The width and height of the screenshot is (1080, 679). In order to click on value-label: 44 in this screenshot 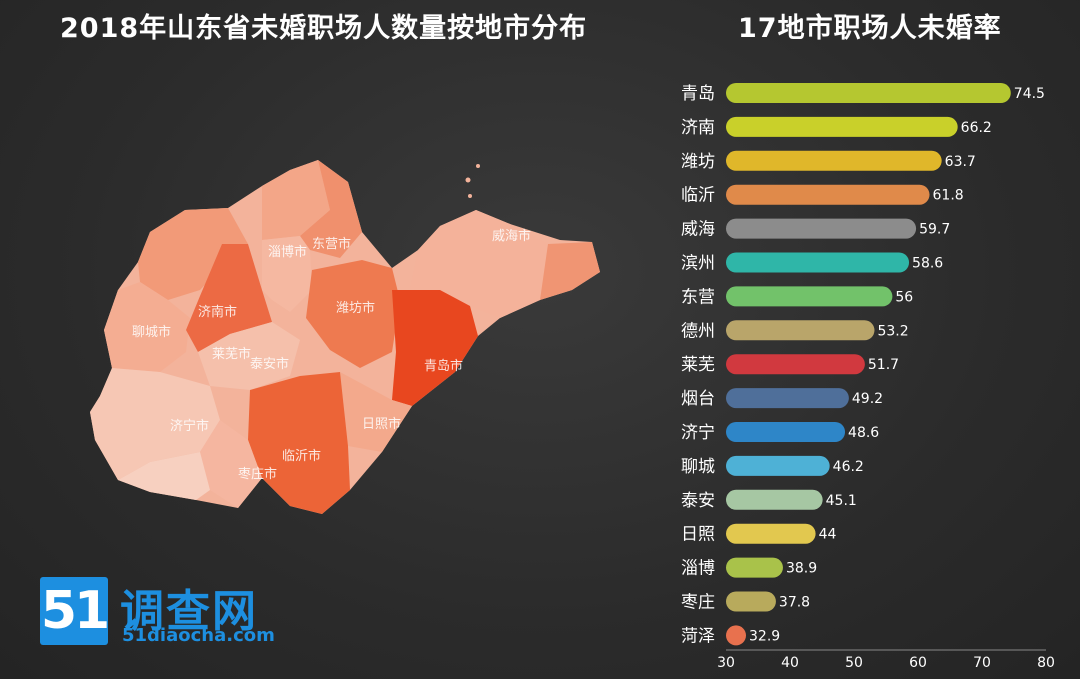, I will do `click(828, 535)`.